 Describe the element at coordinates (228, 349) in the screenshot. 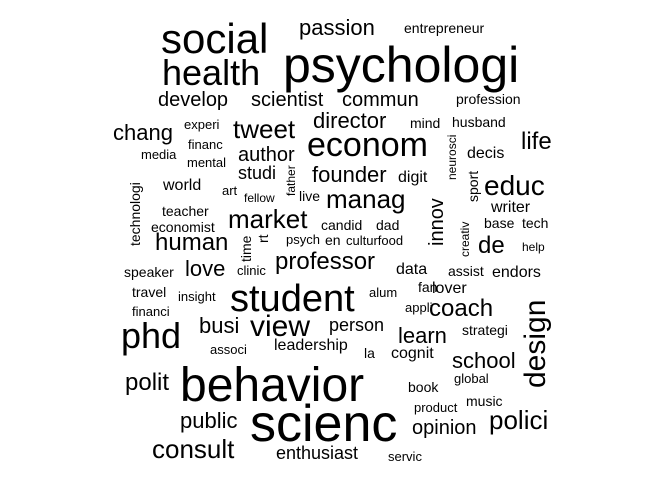

I see `cloud-word: associ` at that location.